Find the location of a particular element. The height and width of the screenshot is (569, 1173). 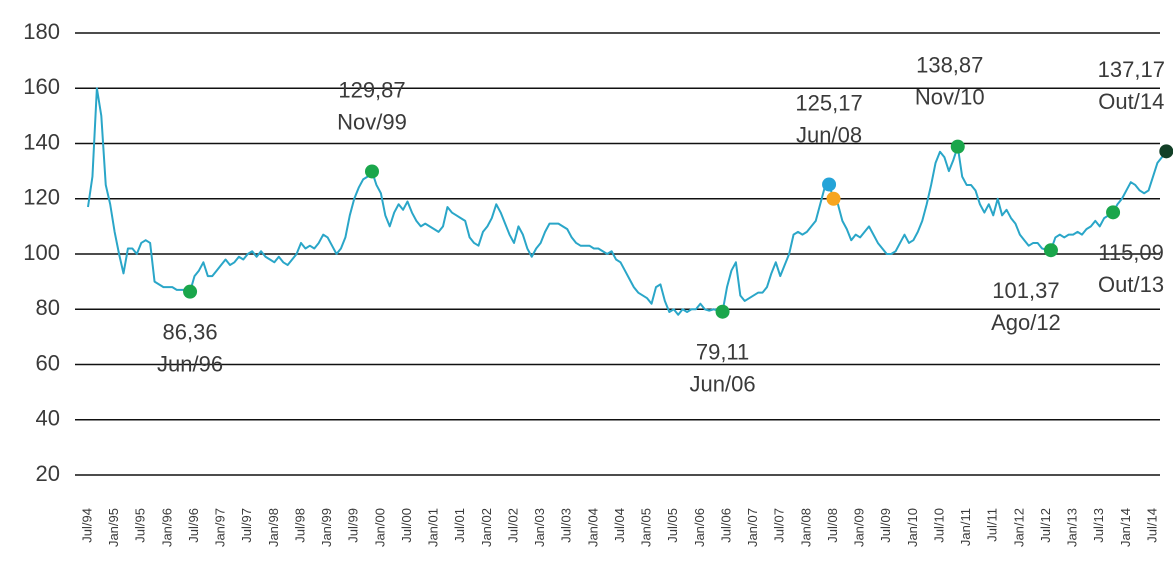

x-tick-label: Jul/95 is located at coordinates (140, 525).